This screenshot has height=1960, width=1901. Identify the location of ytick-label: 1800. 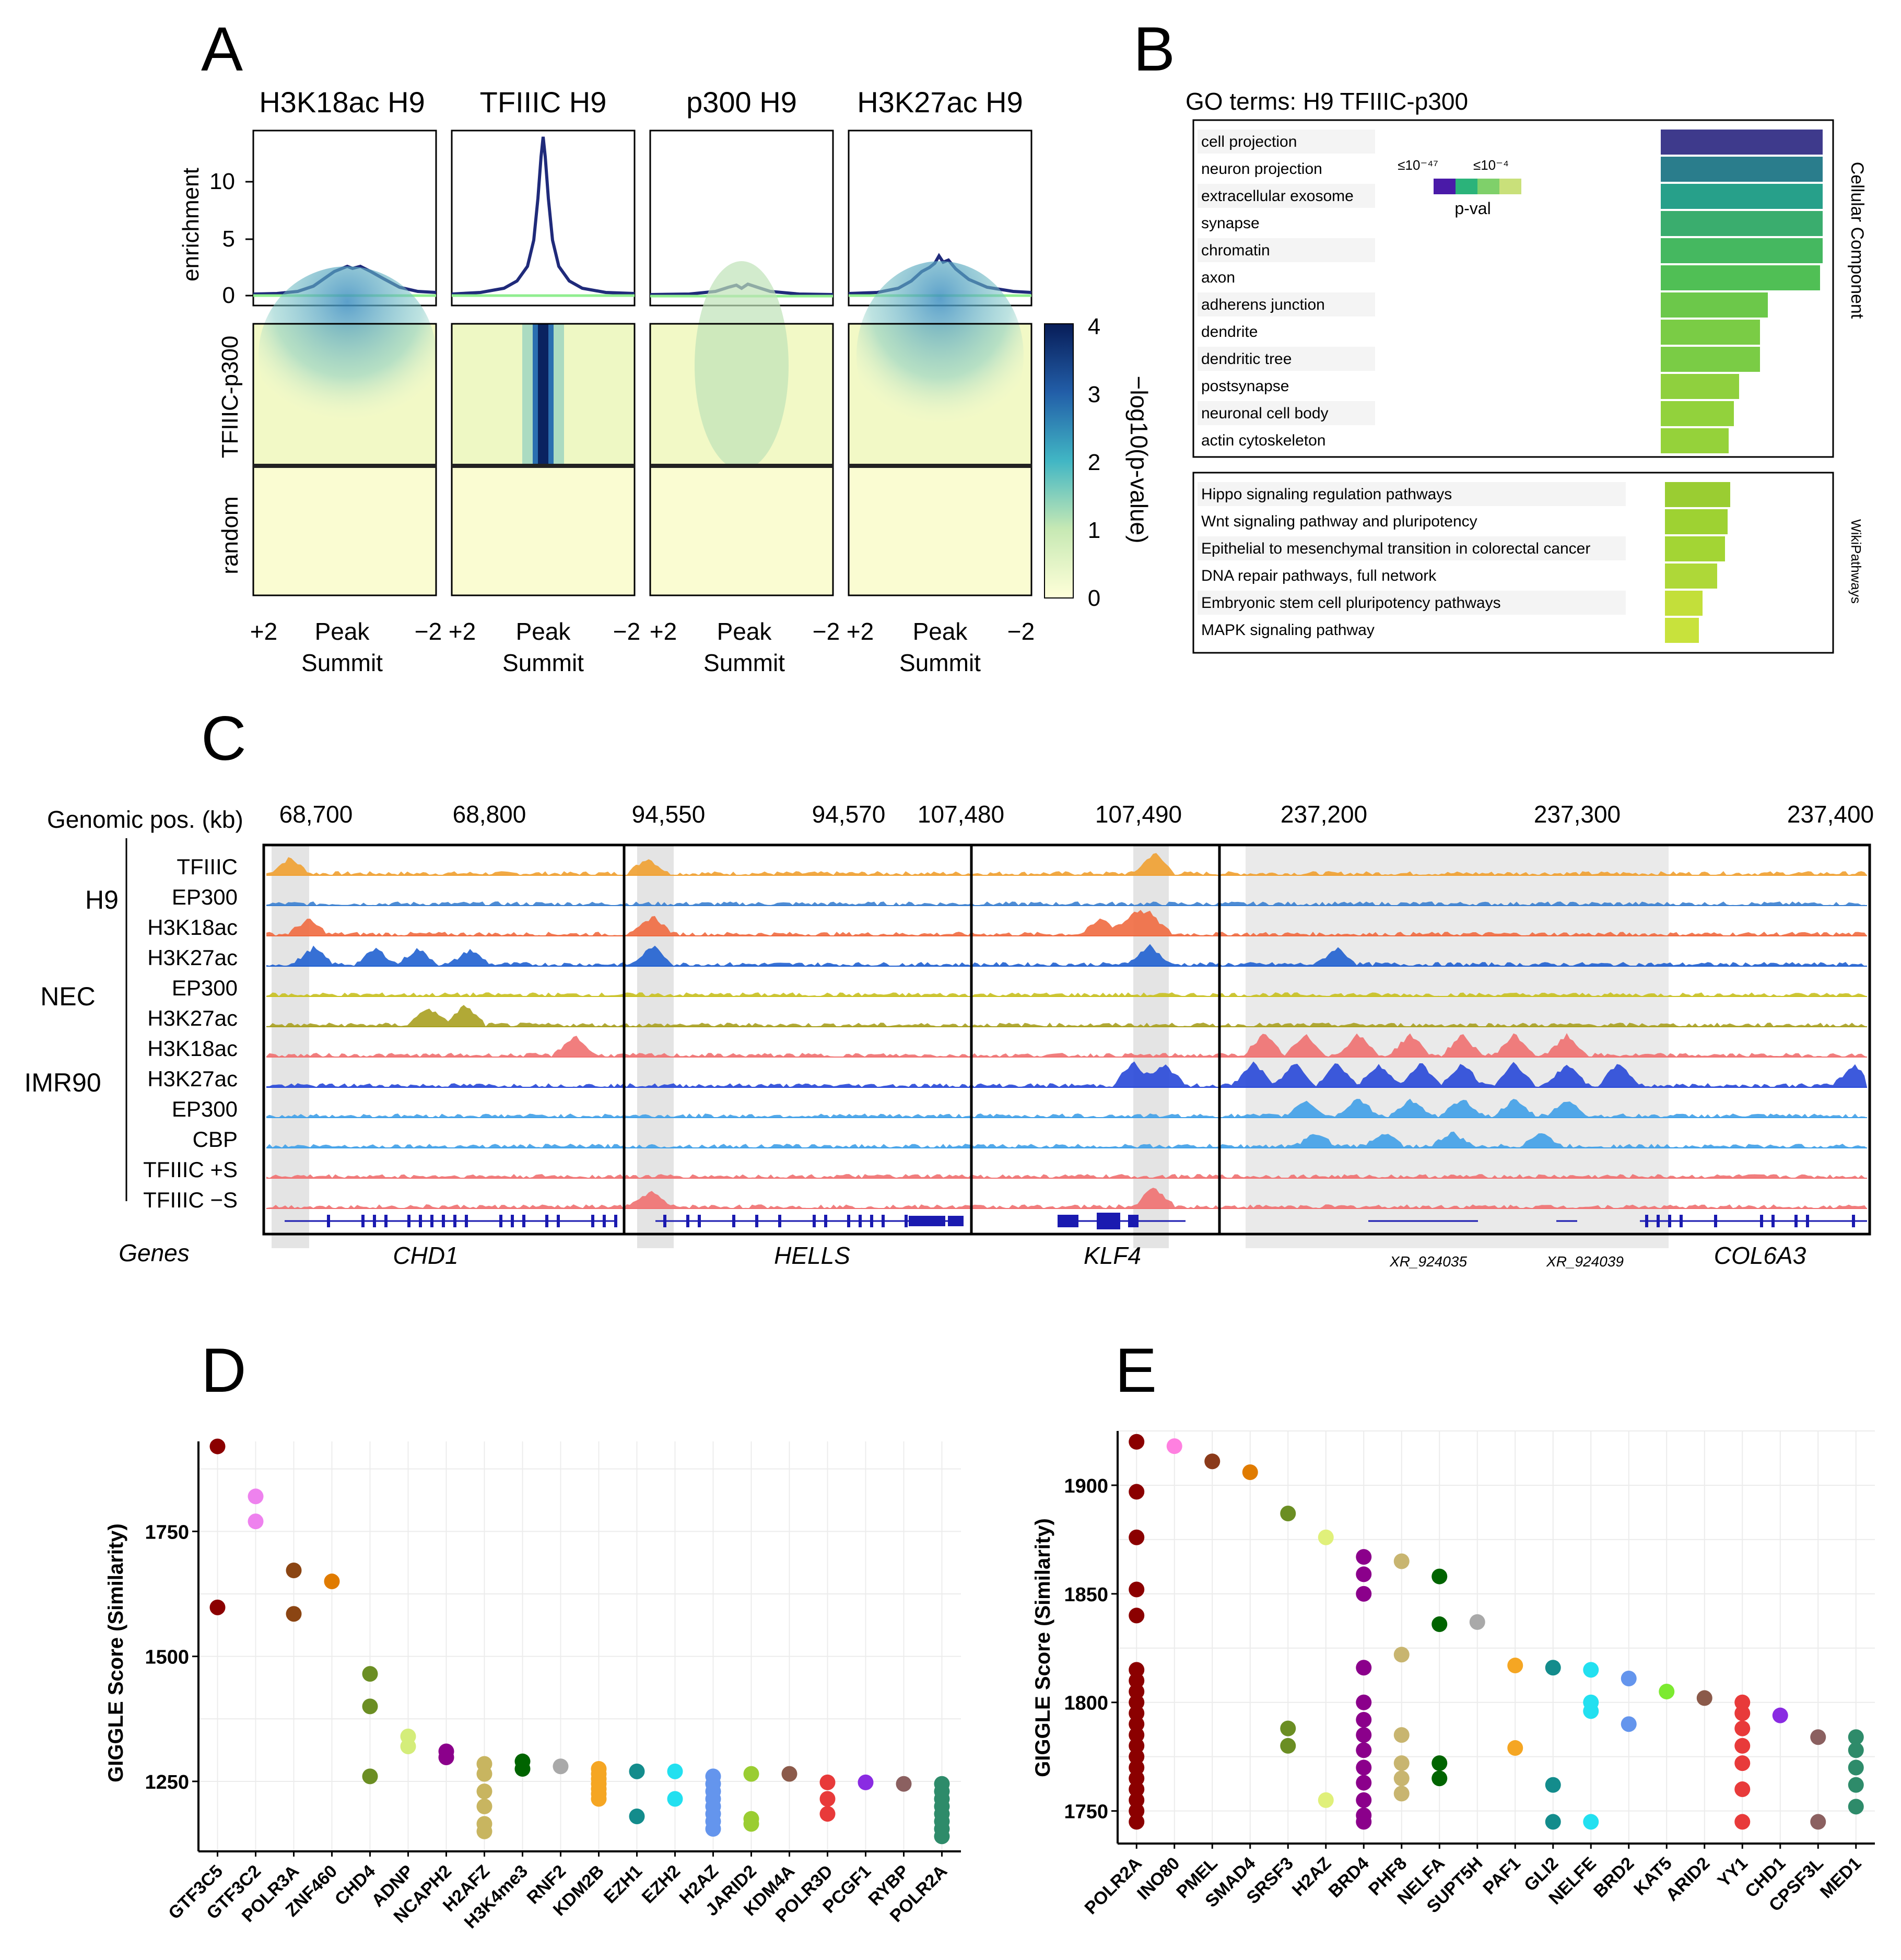
(1086, 1704).